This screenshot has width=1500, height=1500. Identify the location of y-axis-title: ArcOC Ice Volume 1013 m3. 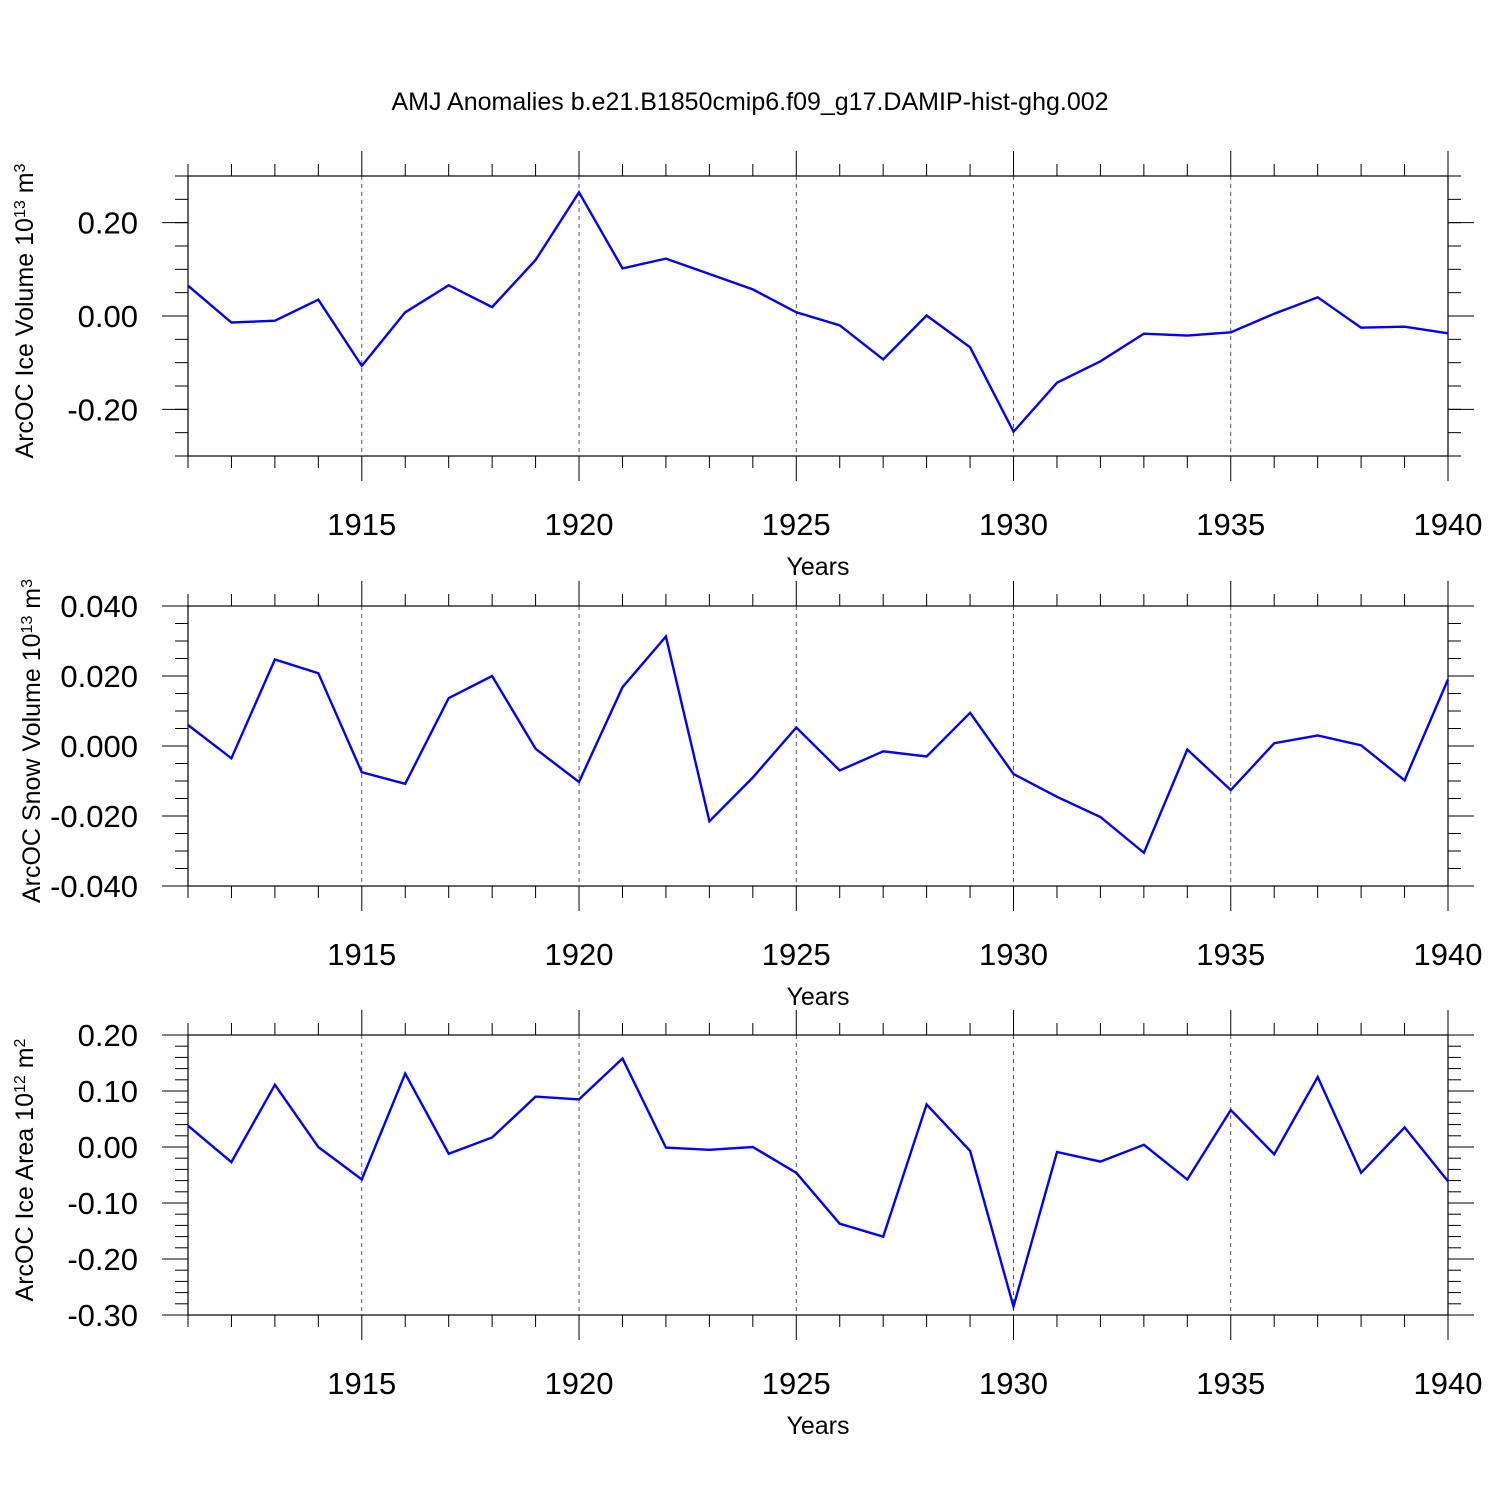
(25, 310).